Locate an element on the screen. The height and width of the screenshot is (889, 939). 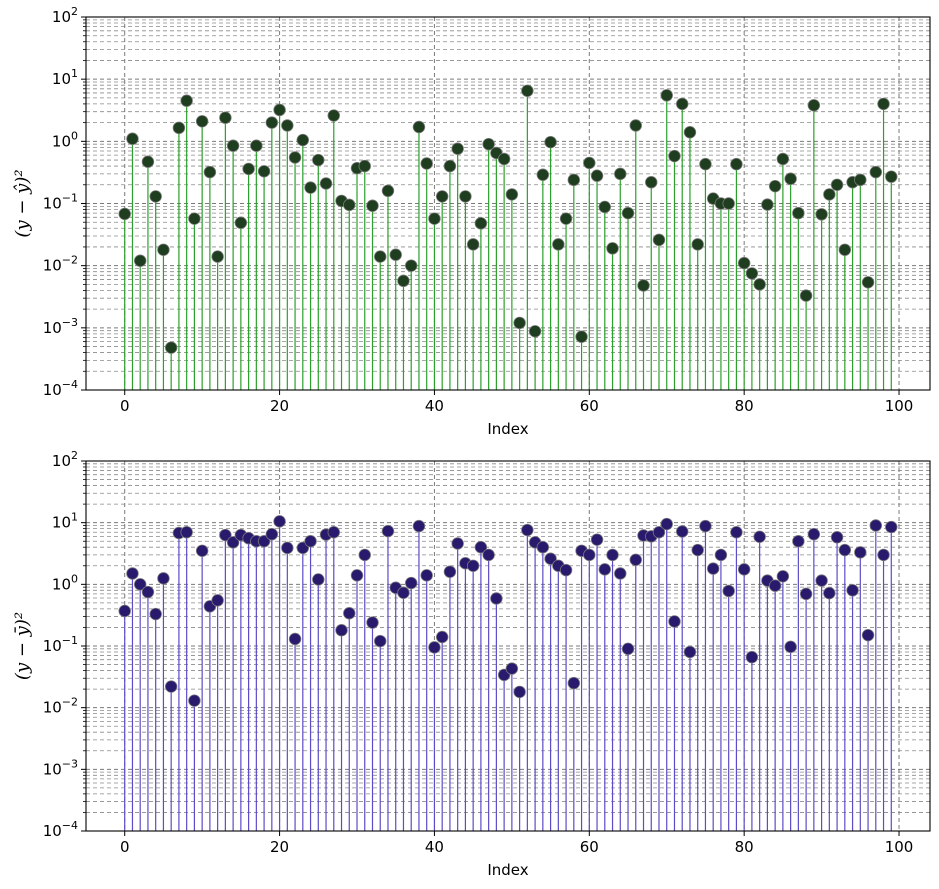
x-tick-label: 100 is located at coordinates (899, 406).